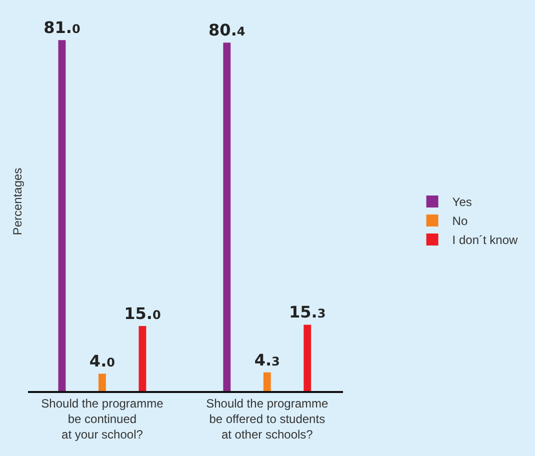 Image resolution: width=535 pixels, height=456 pixels. What do you see at coordinates (62, 28) in the screenshot?
I see `data-label: 81.0` at bounding box center [62, 28].